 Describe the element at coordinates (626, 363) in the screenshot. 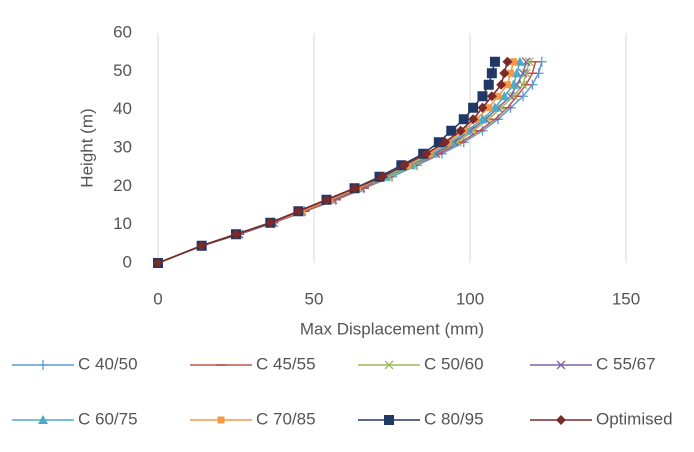

I see `legend-label: C 55/67` at that location.